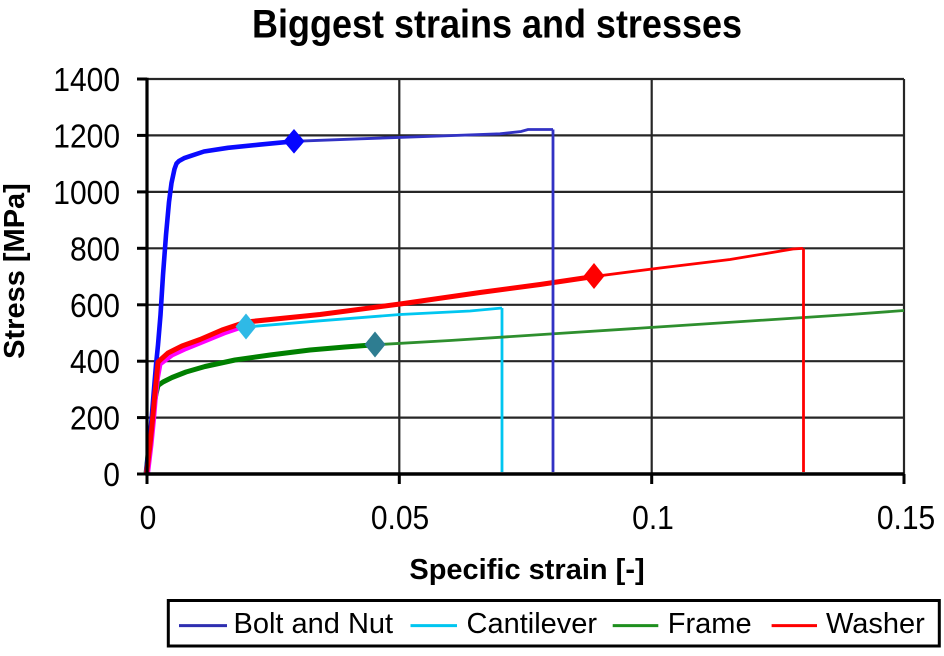 The image size is (944, 656). What do you see at coordinates (400, 517) in the screenshot?
I see `svg-text: 0.05` at bounding box center [400, 517].